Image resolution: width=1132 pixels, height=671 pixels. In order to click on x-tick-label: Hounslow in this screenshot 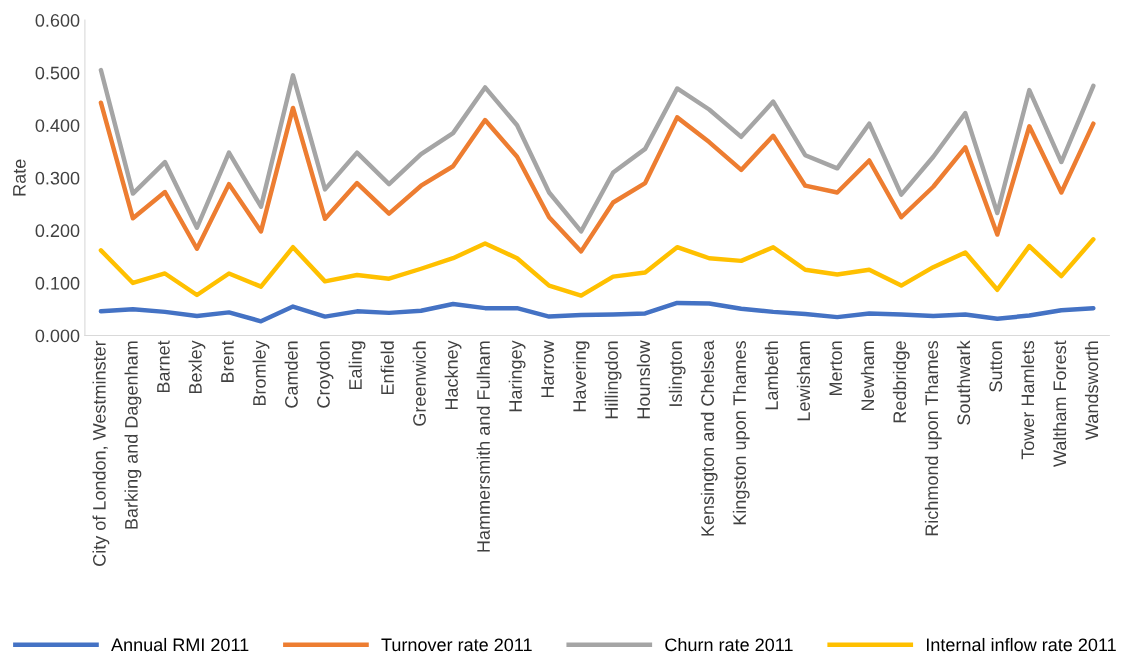, I will do `click(643, 379)`.